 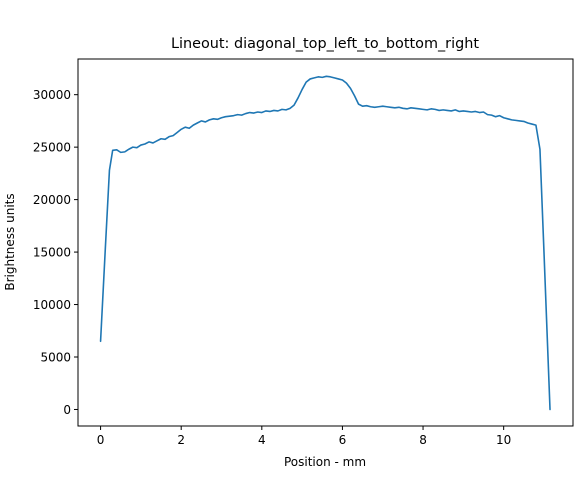 I want to click on x-tick-label: 8, so click(x=423, y=440).